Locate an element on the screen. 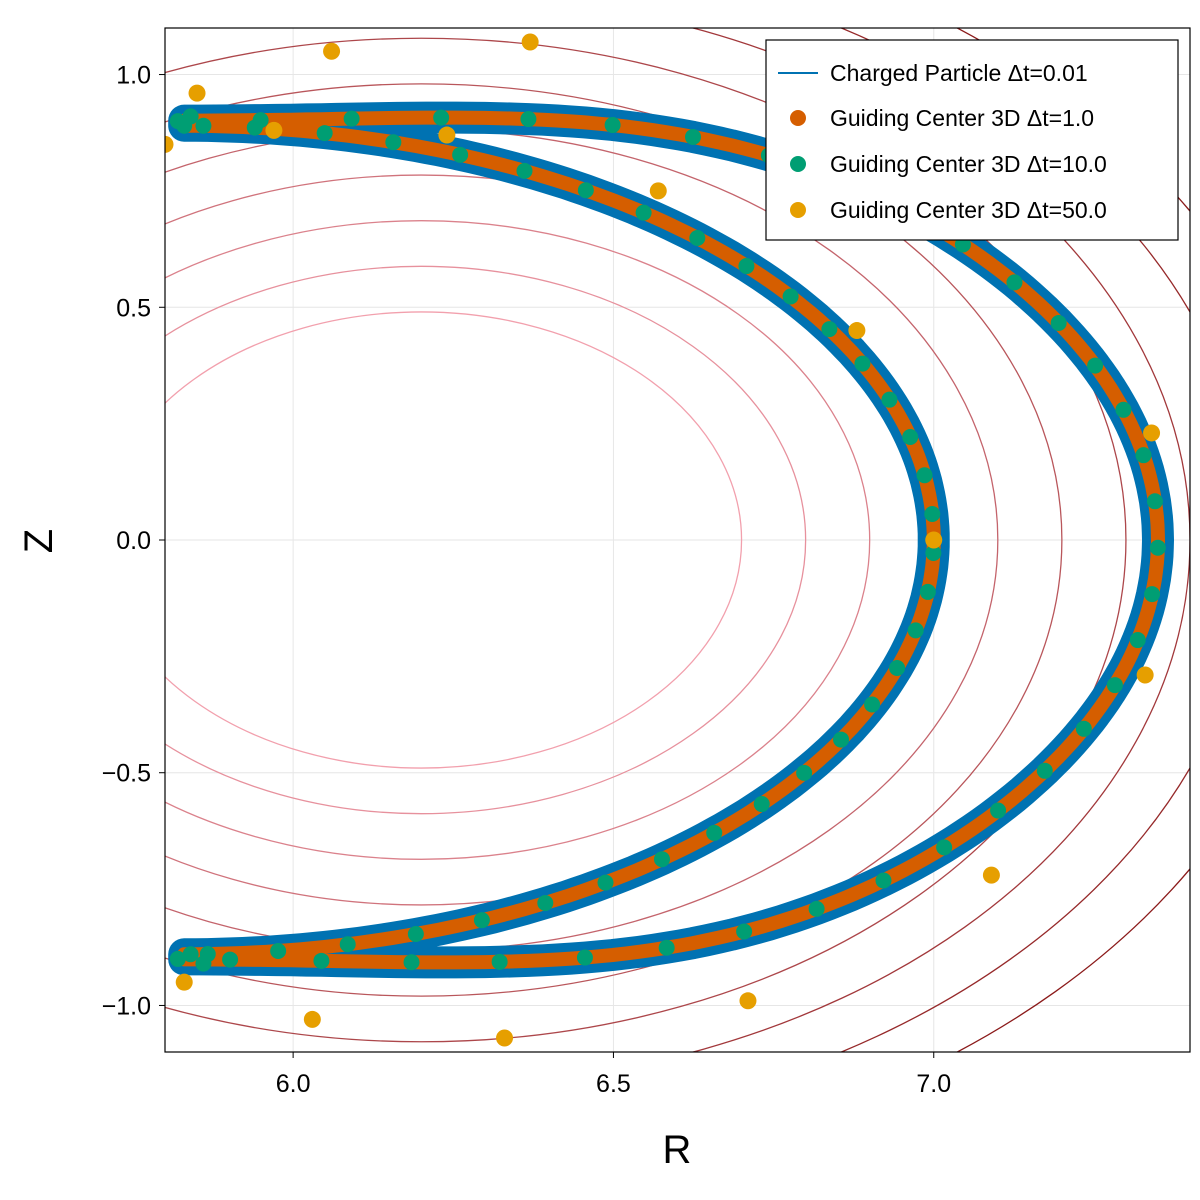 The width and height of the screenshot is (1200, 1200). legend-dot-dt50 is located at coordinates (798, 210).